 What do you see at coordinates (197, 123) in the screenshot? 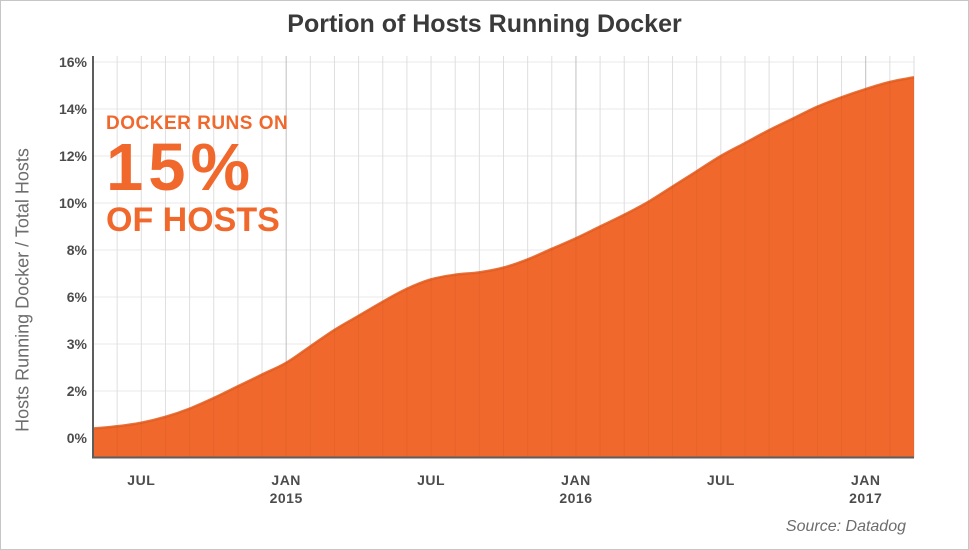
I see `annotation-docker-runs-on: DOCKER RUNS ON` at bounding box center [197, 123].